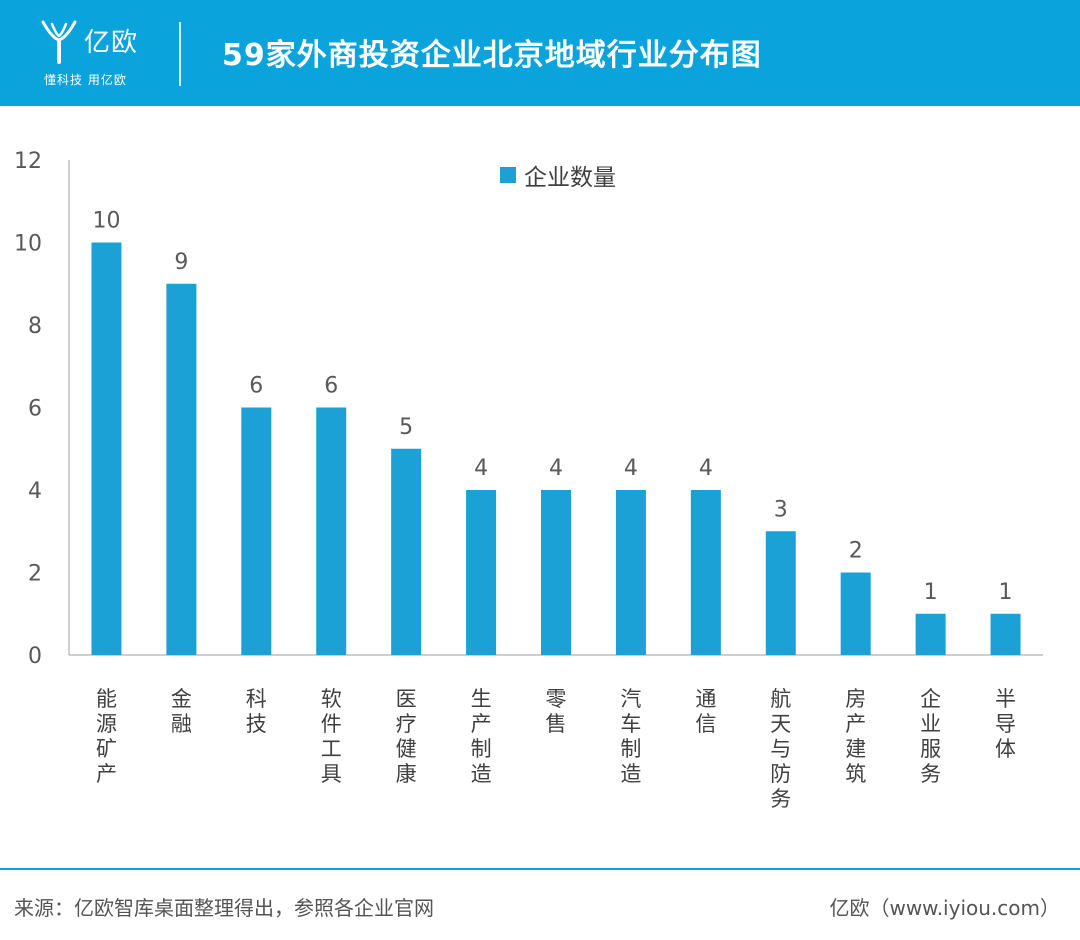 This screenshot has width=1080, height=940. What do you see at coordinates (856, 551) in the screenshot?
I see `bar-value-label: 2` at bounding box center [856, 551].